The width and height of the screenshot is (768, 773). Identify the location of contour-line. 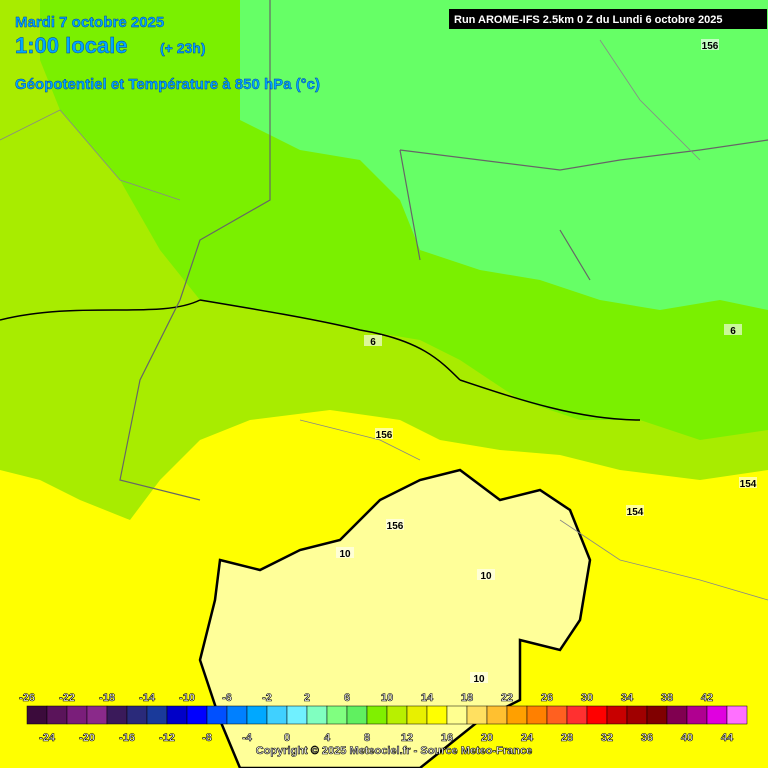
(320, 360).